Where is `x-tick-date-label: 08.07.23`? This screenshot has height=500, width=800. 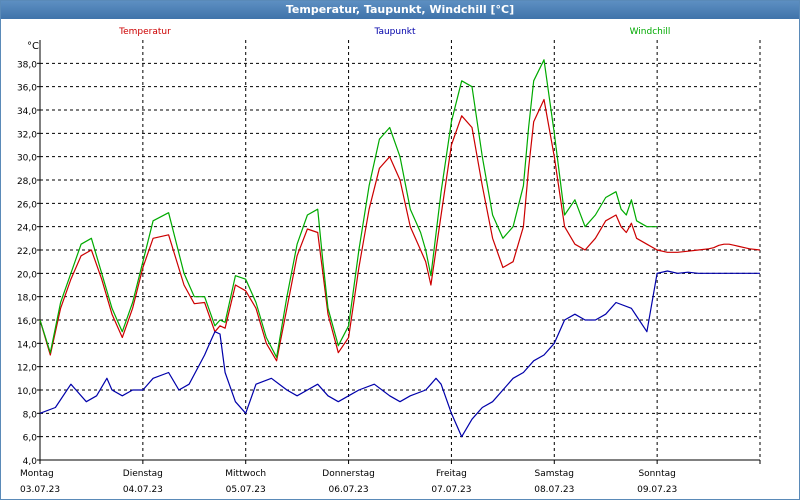
x-tick-date-label: 08.07.23 is located at coordinates (554, 490).